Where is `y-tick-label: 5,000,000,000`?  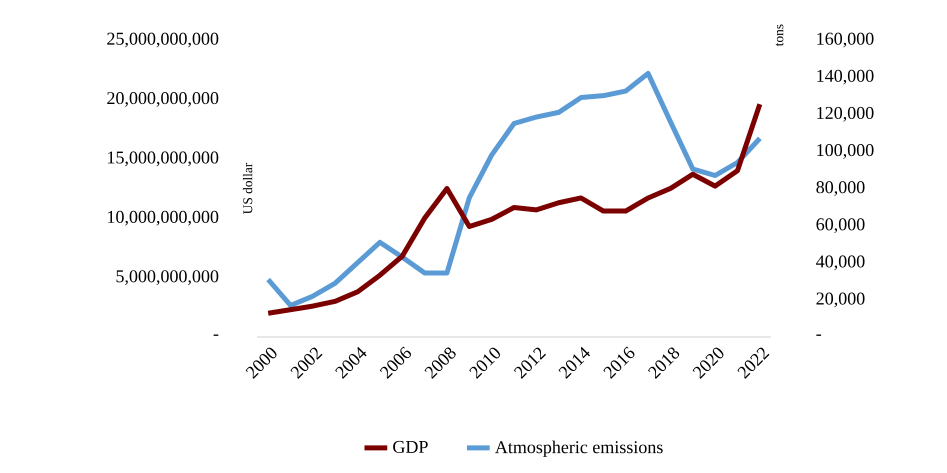
y-tick-label: 5,000,000,000 is located at coordinates (167, 277).